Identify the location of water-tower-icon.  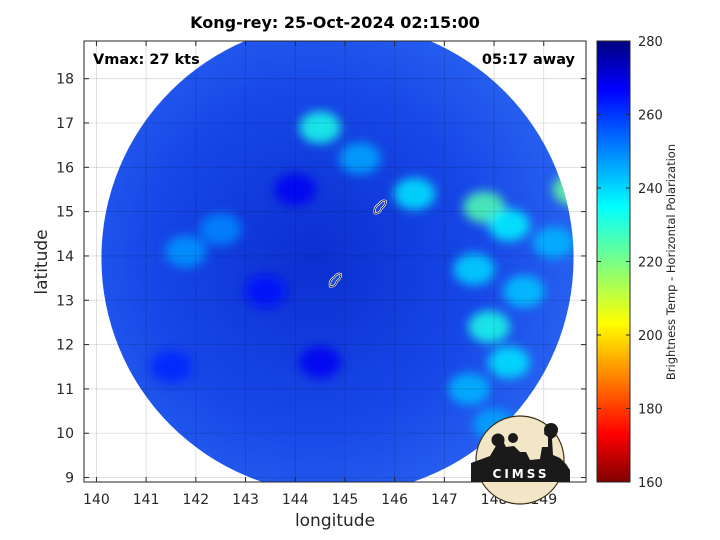
(551, 430).